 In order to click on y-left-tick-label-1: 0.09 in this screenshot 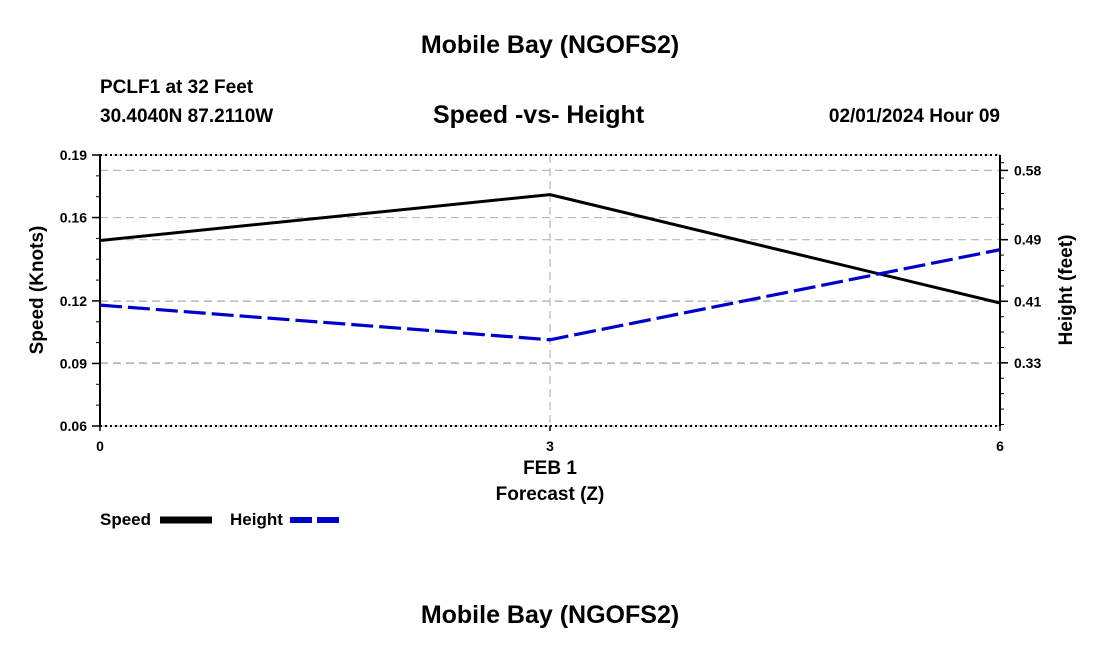, I will do `click(73, 363)`.